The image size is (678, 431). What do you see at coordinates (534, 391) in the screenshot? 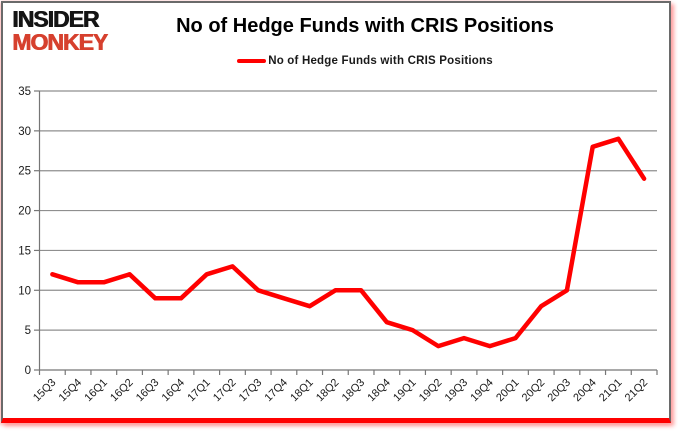
I see `x-tick-label: 20Q2` at bounding box center [534, 391].